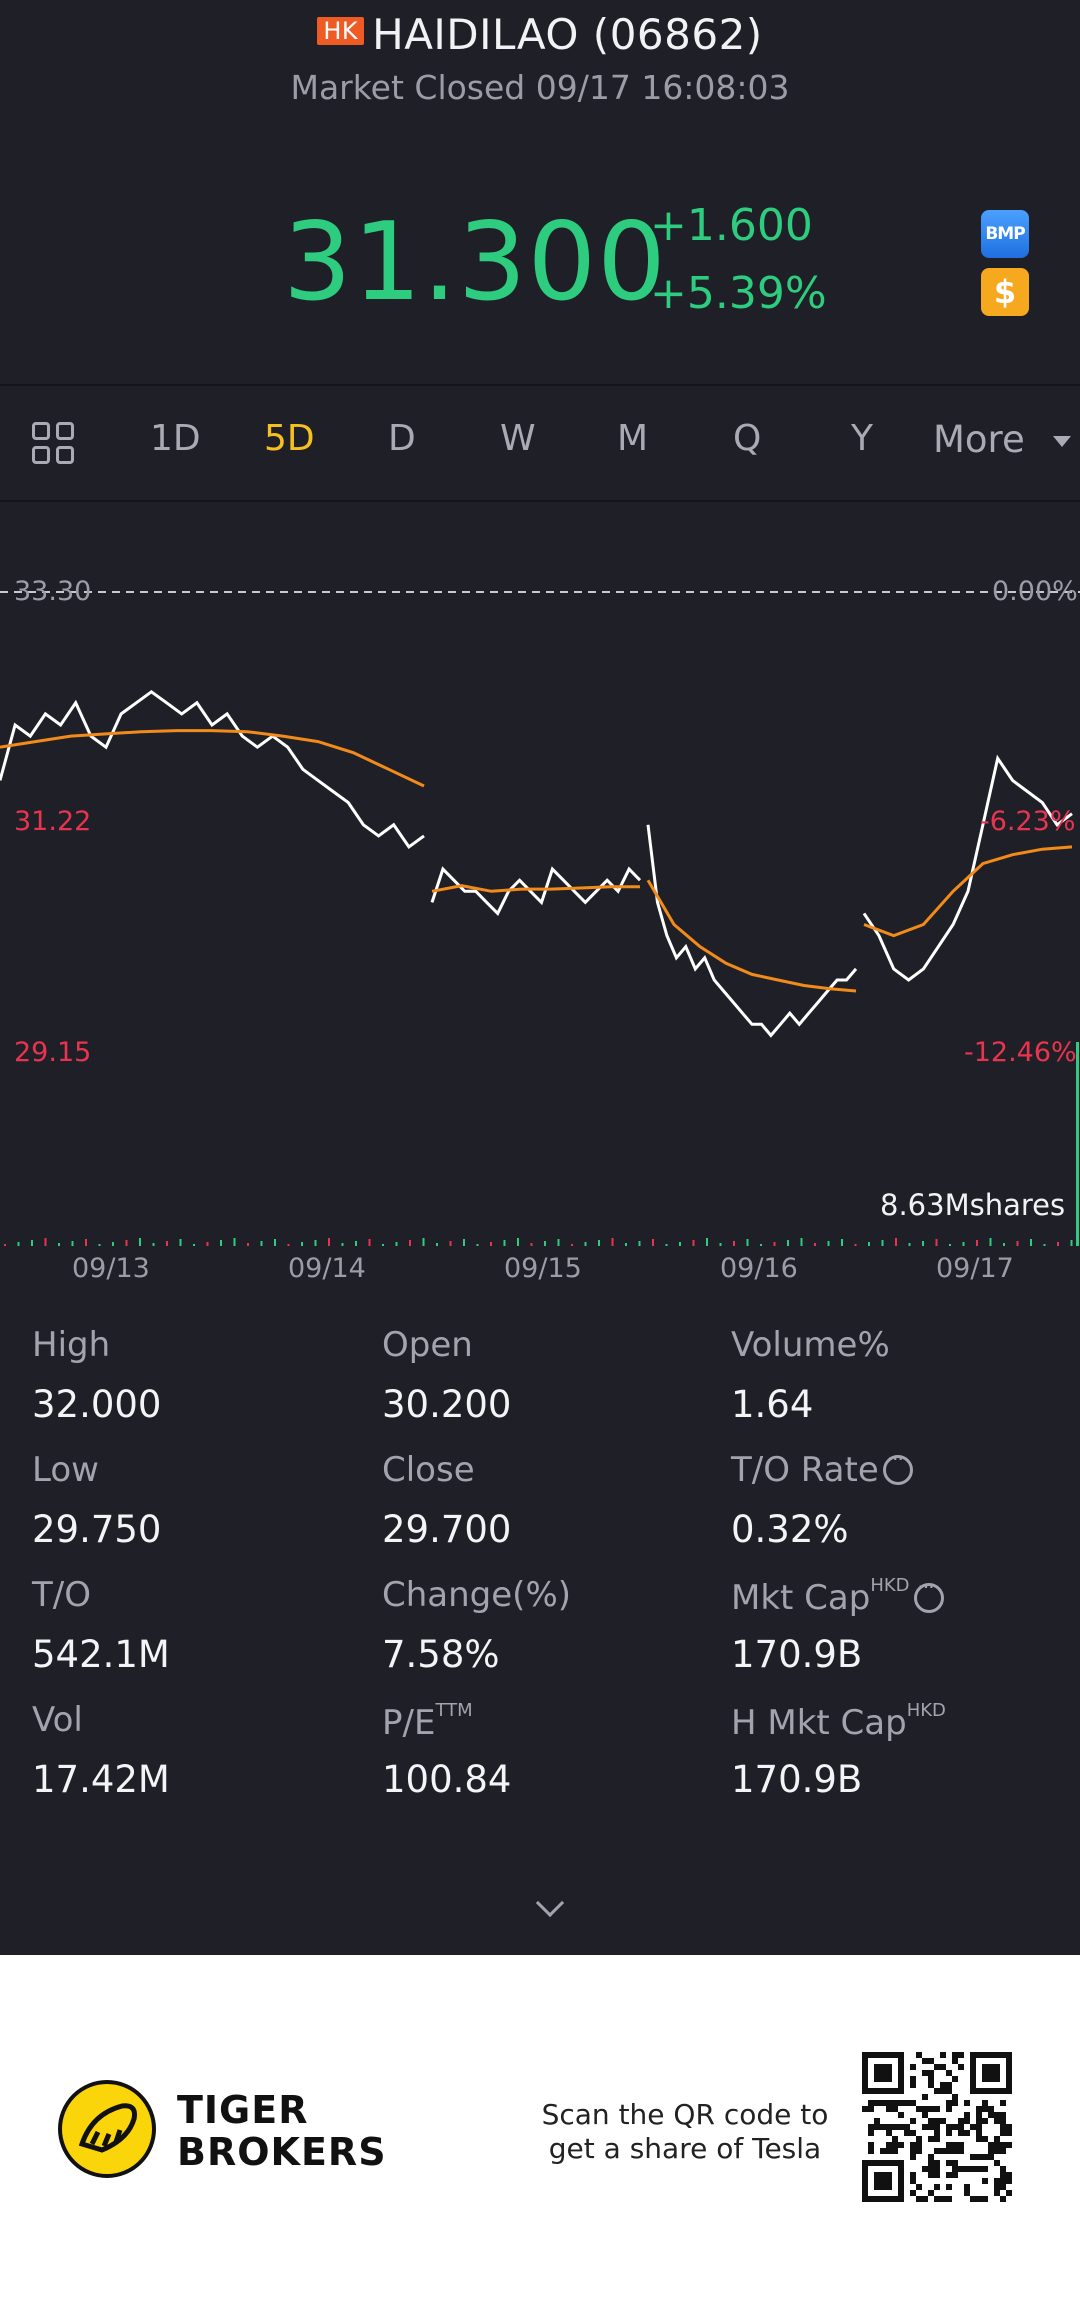 This screenshot has height=2300, width=1080. Describe the element at coordinates (1062, 441) in the screenshot. I see `caret-down-icon` at that location.